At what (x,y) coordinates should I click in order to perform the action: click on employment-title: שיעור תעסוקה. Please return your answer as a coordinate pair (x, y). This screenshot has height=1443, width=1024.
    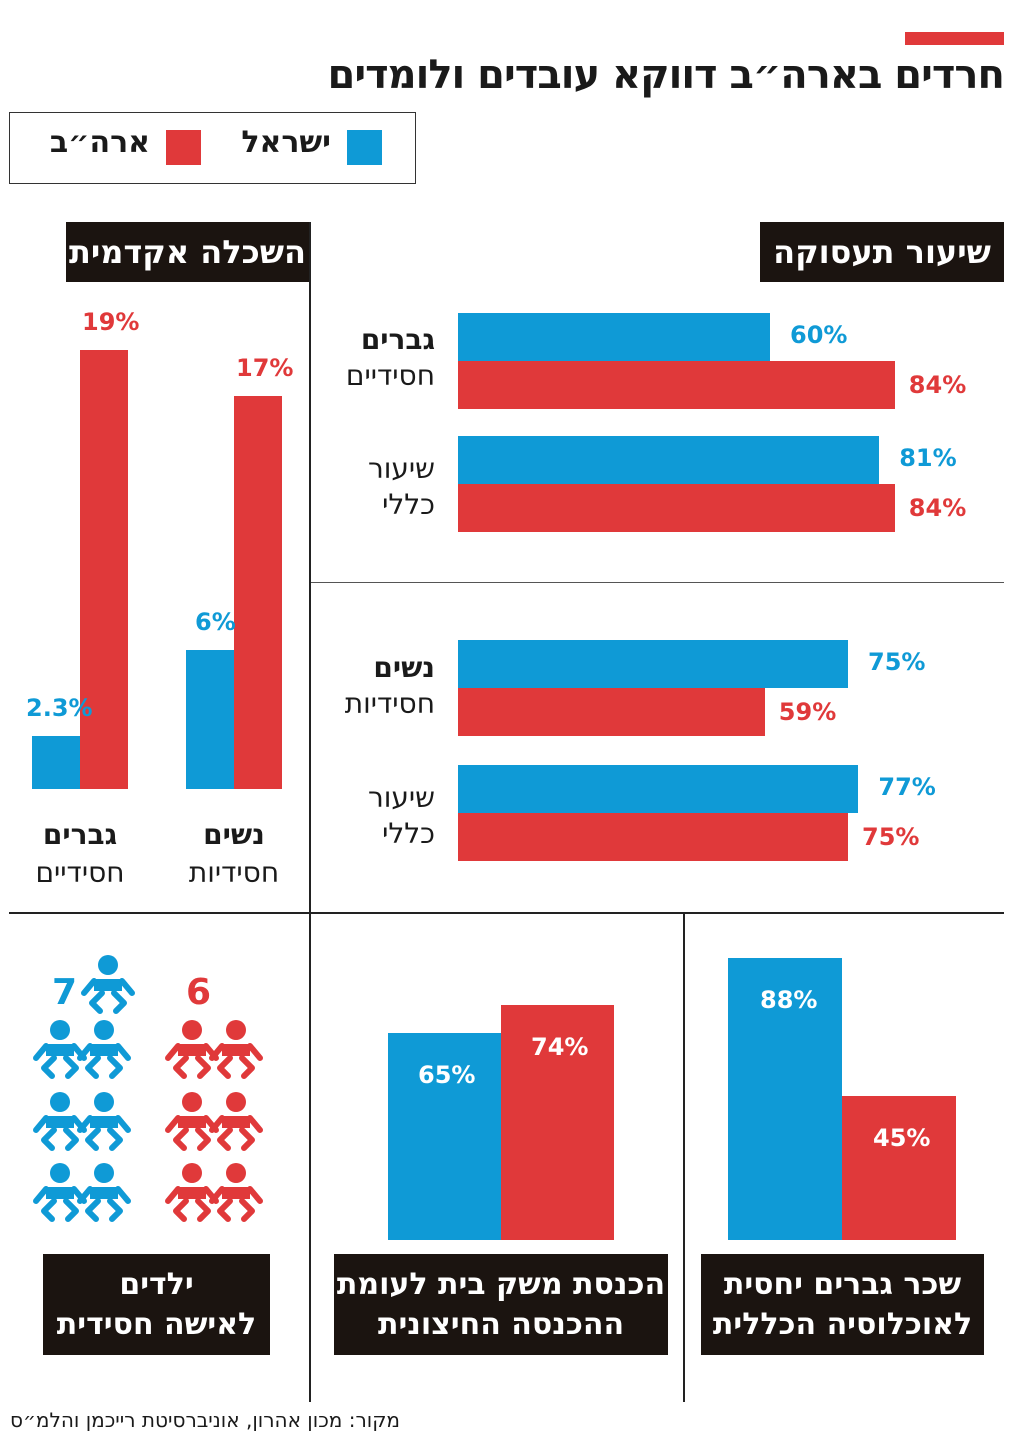
    Looking at the image, I should click on (882, 252).